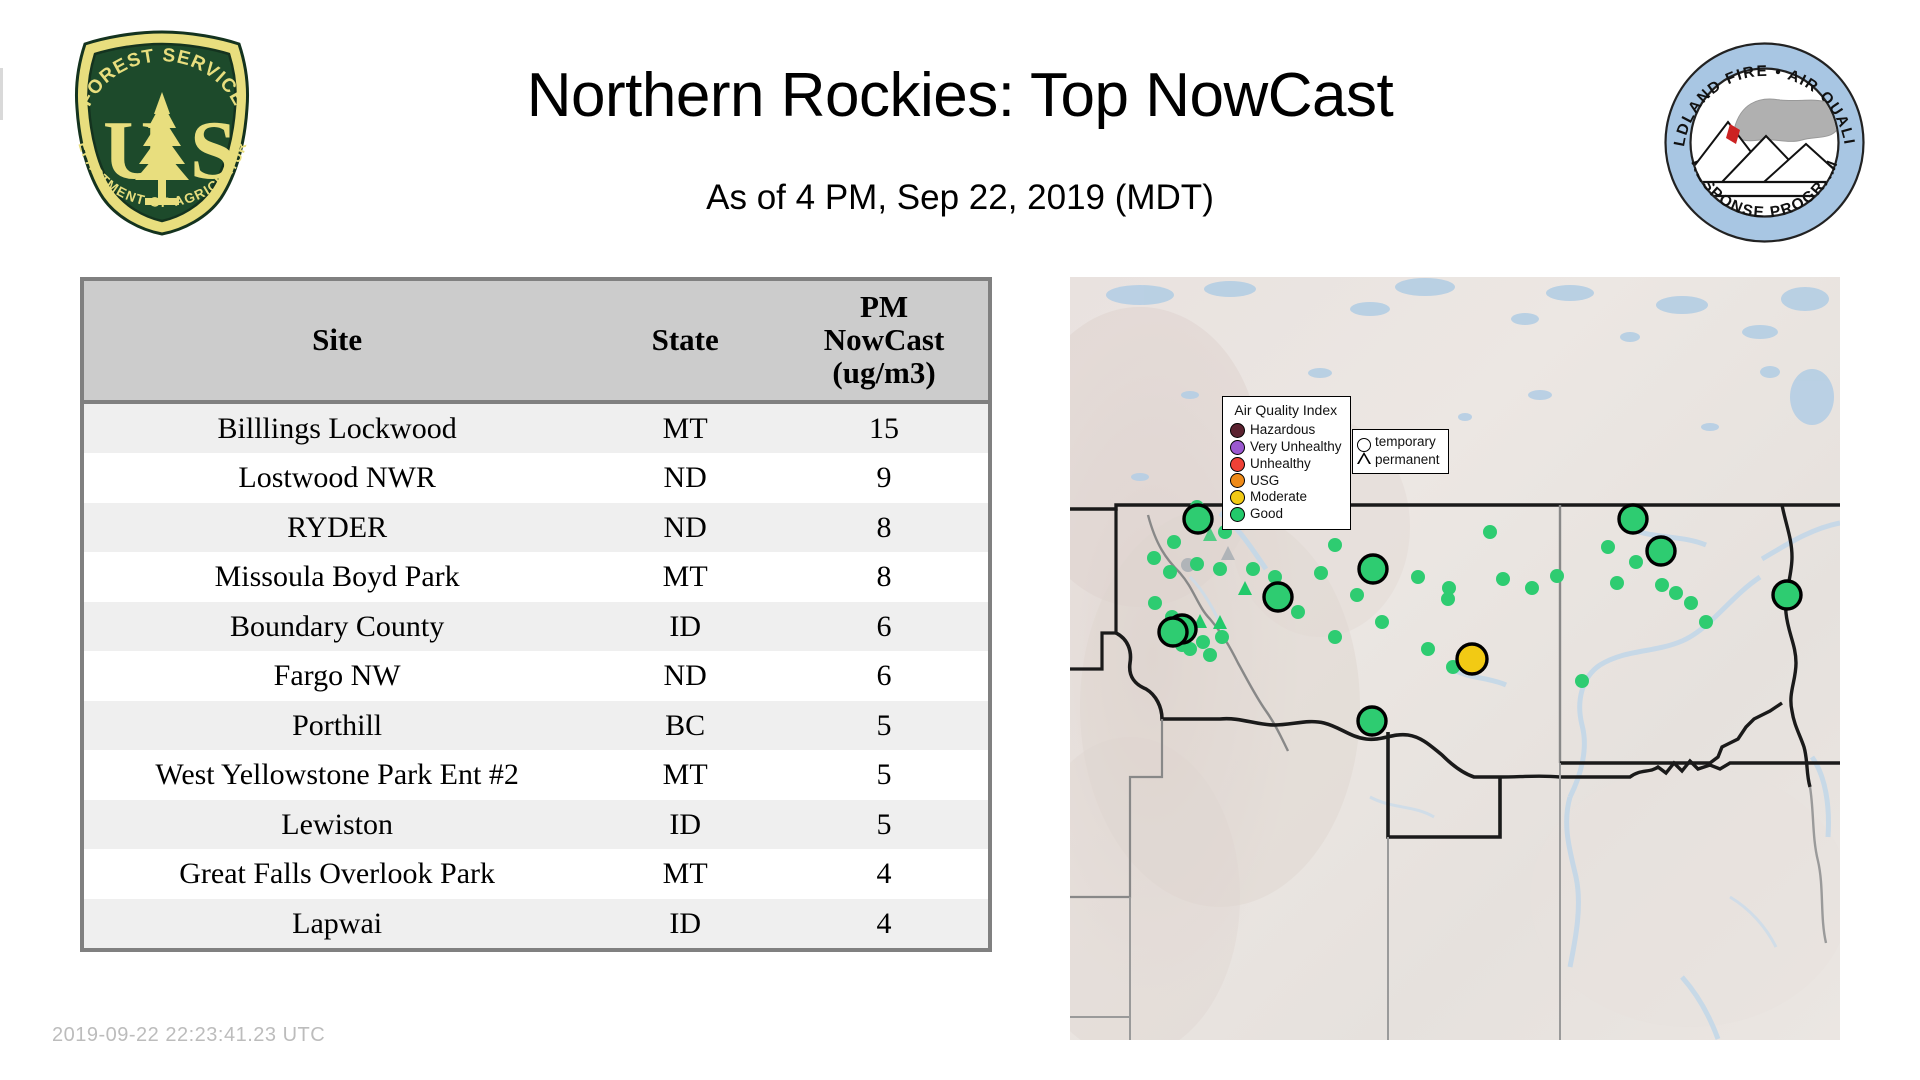 The image size is (1920, 1080). Describe the element at coordinates (1198, 519) in the screenshot. I see `monitor-porthill` at that location.